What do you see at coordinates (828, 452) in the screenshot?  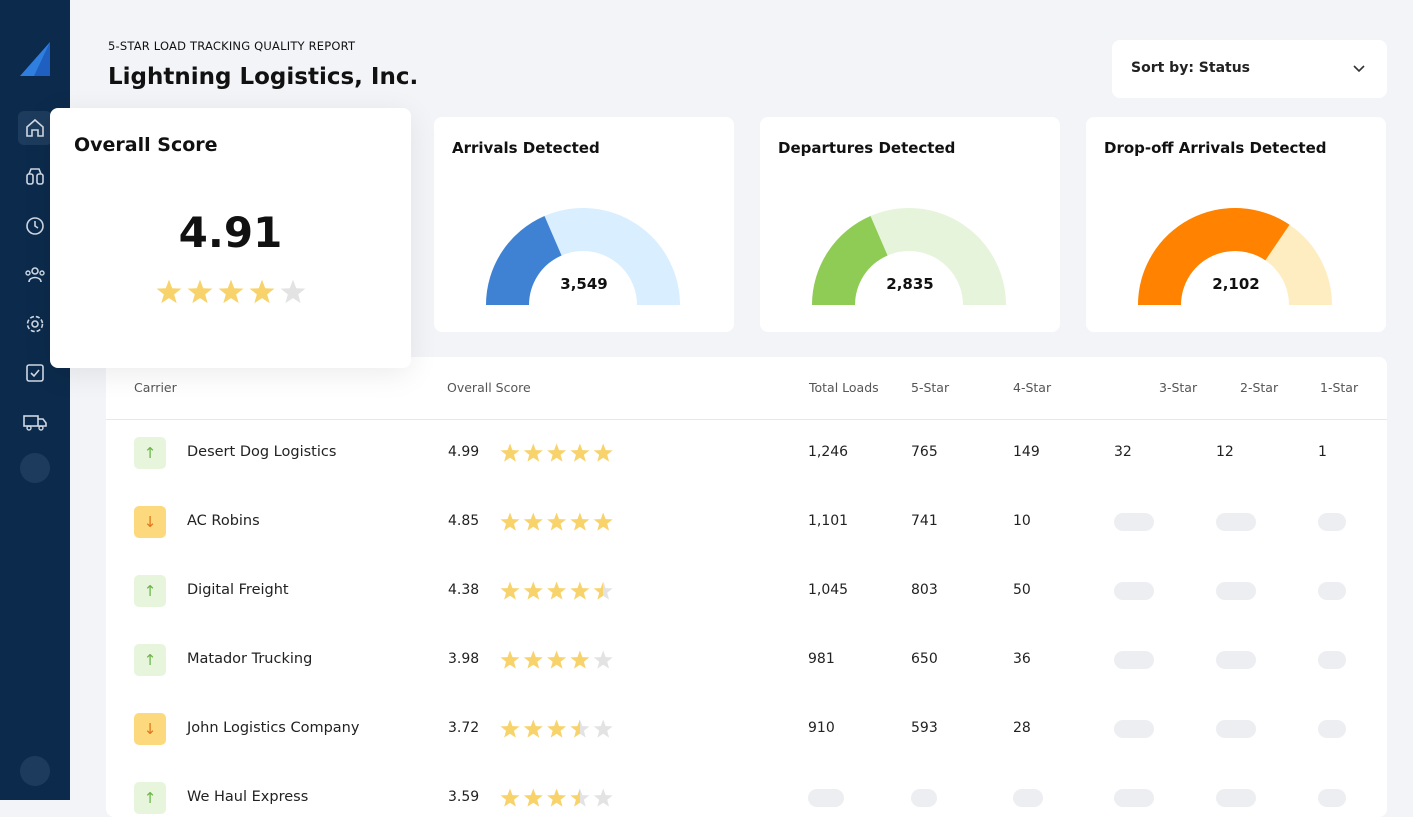 I see `cell-value: 1,246` at bounding box center [828, 452].